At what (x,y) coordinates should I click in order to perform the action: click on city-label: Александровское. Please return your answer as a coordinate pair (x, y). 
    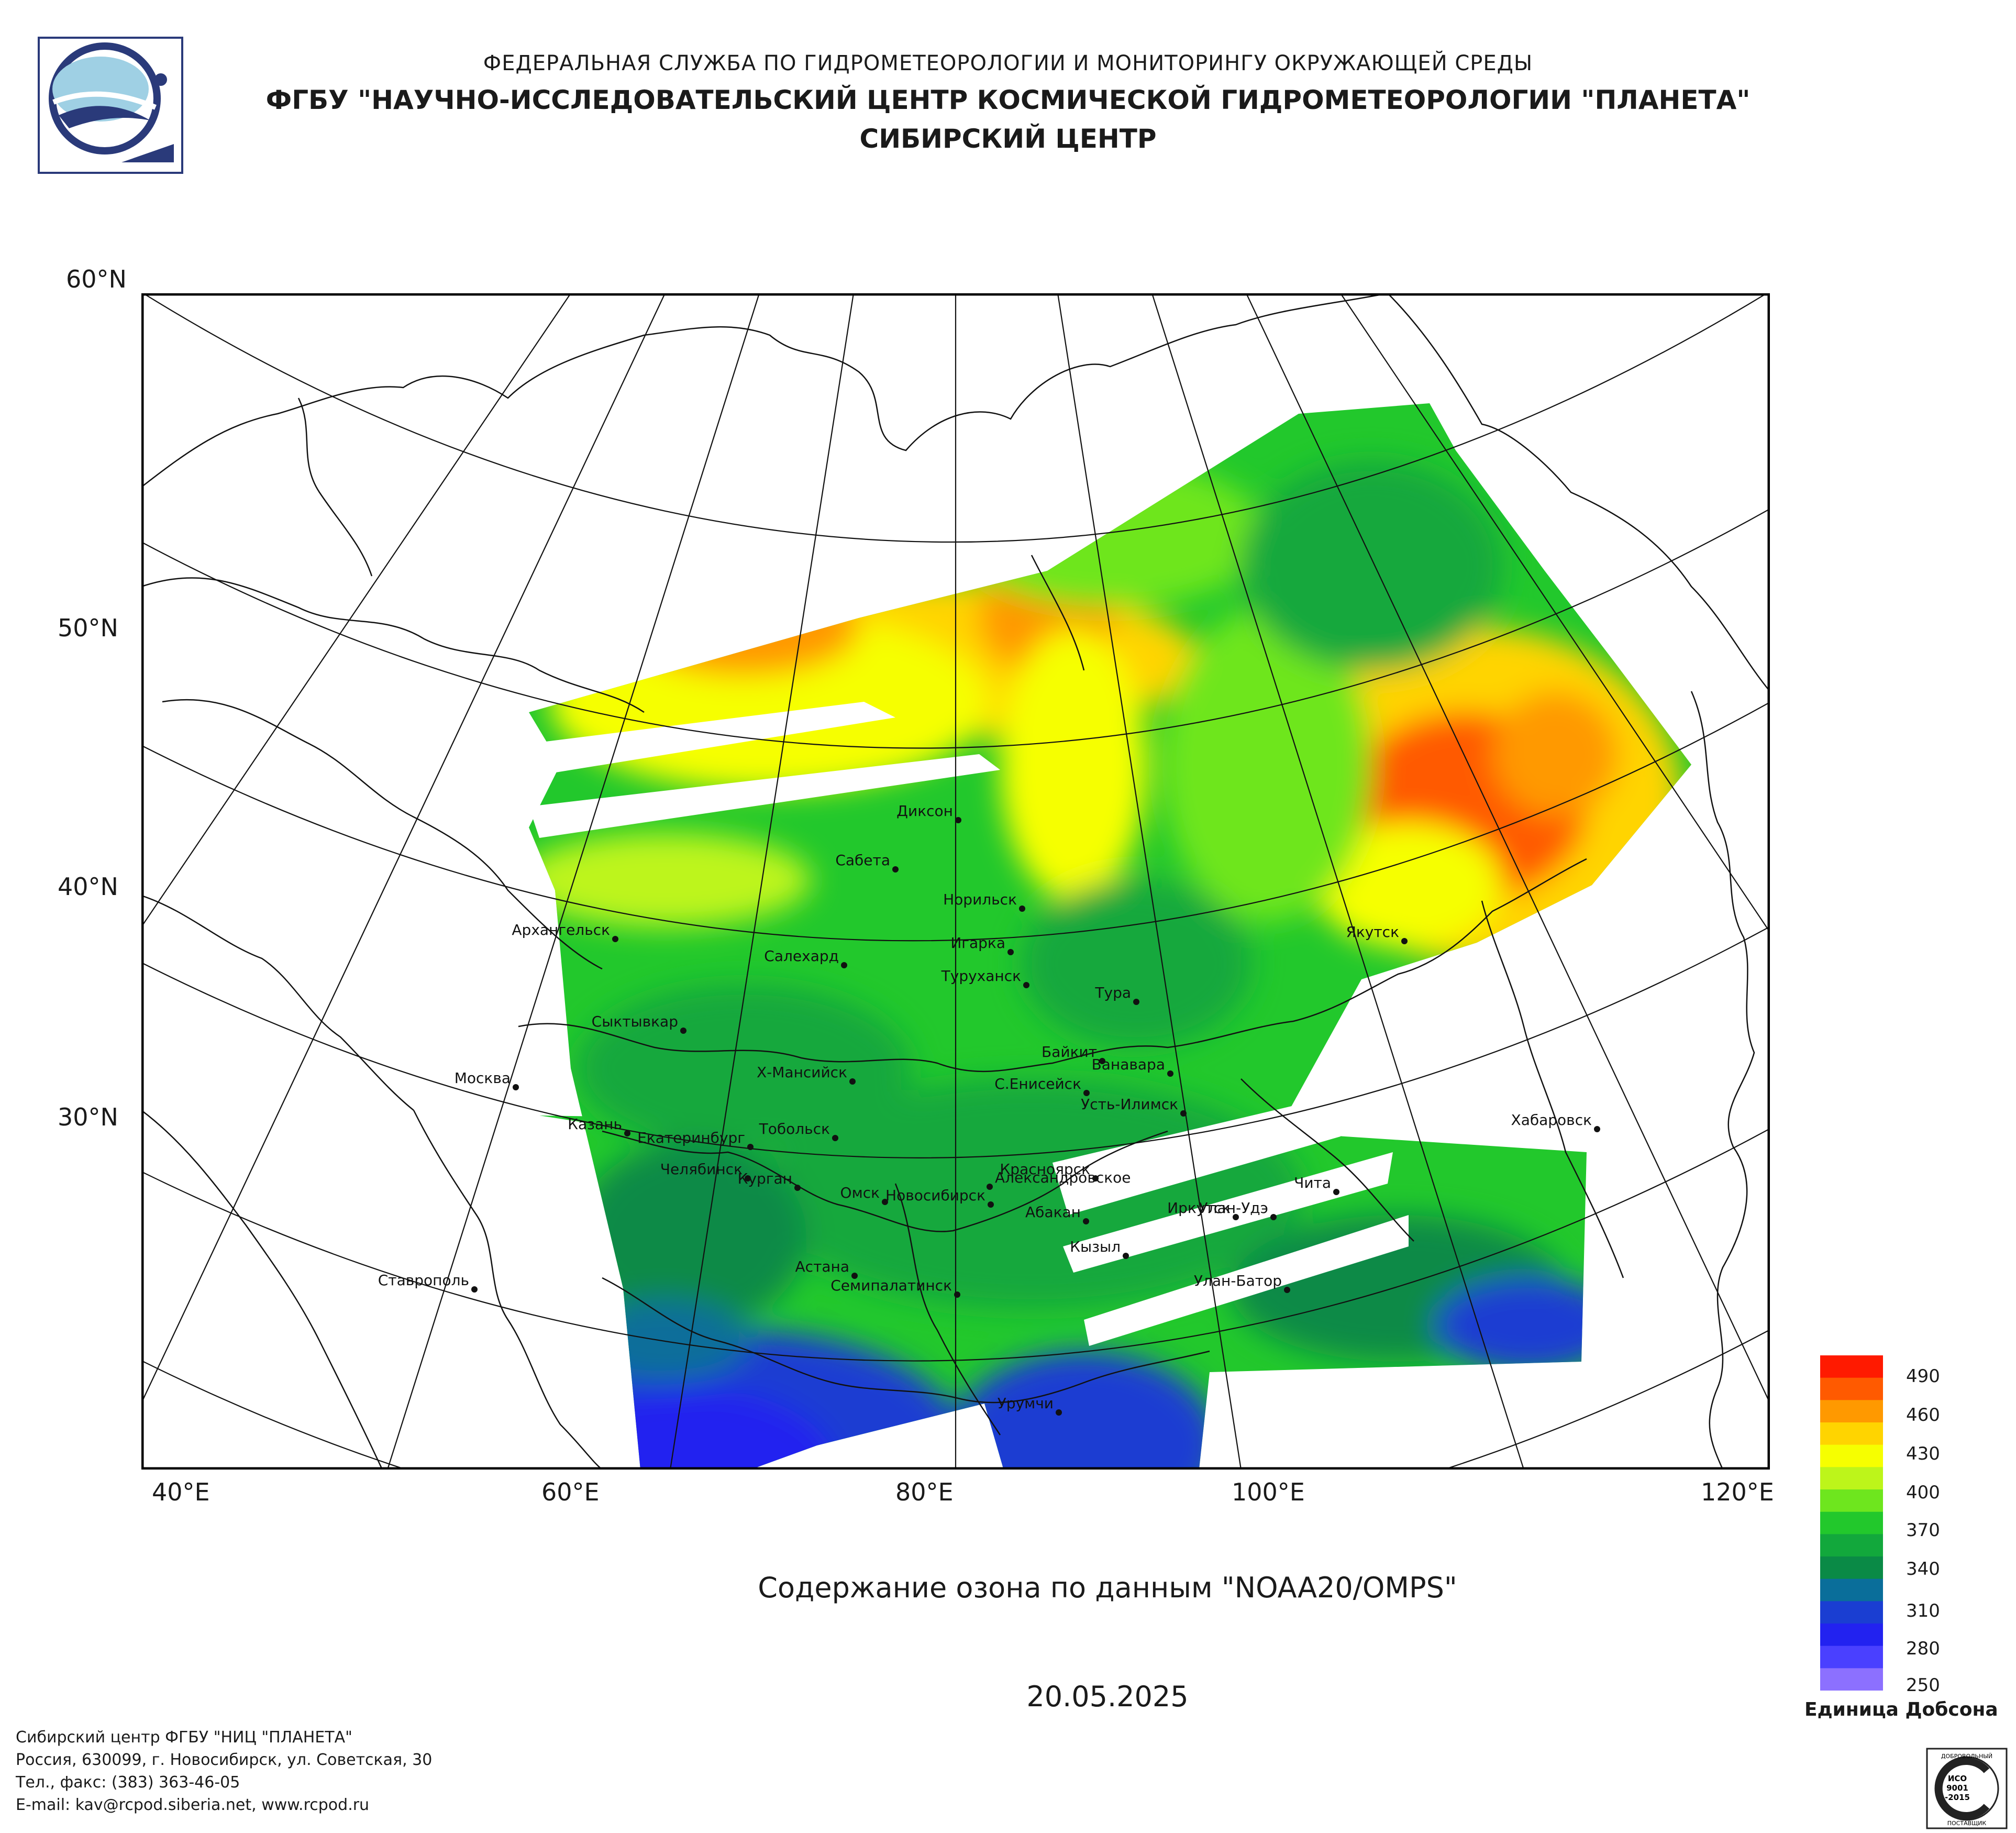
    Looking at the image, I should click on (1063, 1177).